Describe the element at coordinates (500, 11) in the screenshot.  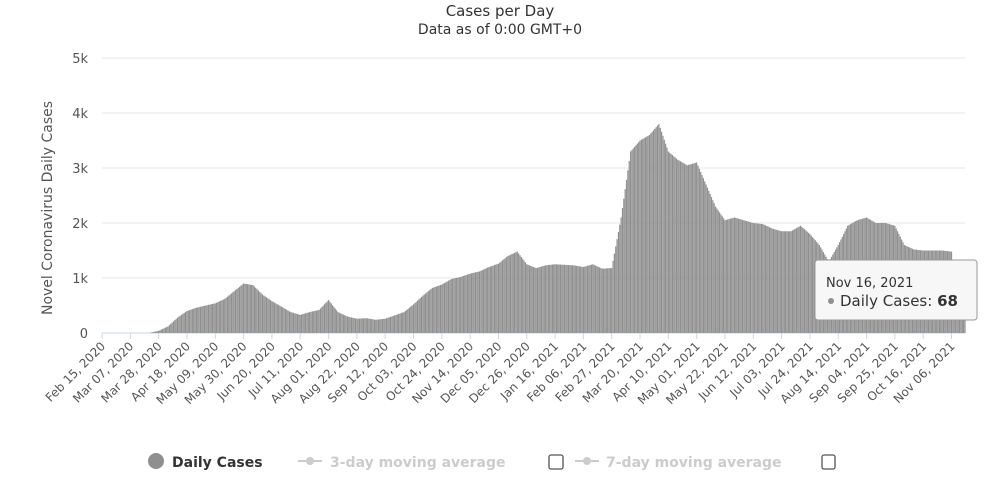
I see `chart-title: Cases per Day` at that location.